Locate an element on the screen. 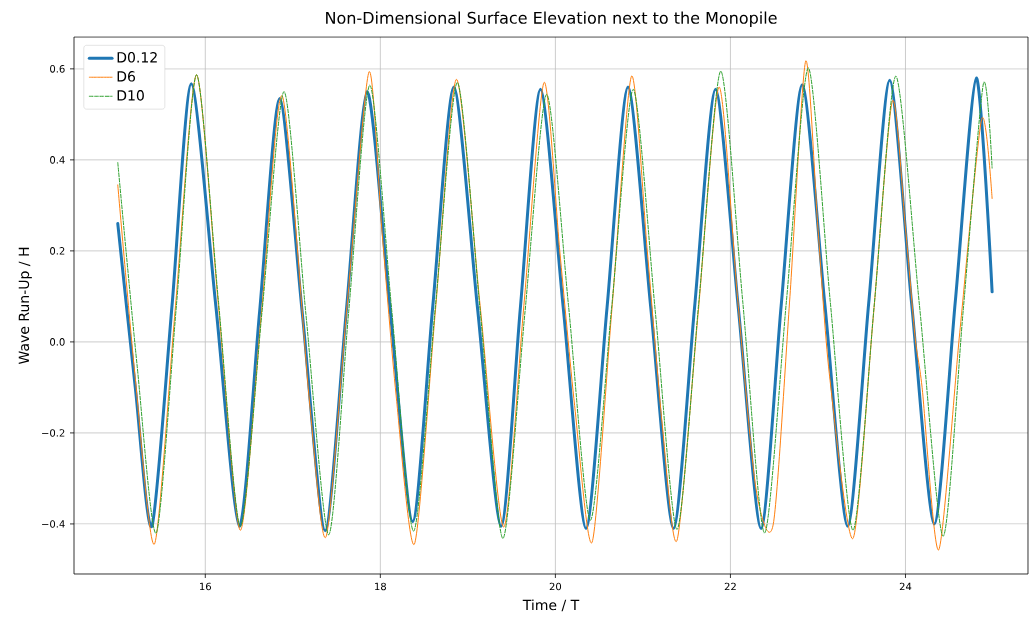  legend-label: D10 is located at coordinates (130, 95).